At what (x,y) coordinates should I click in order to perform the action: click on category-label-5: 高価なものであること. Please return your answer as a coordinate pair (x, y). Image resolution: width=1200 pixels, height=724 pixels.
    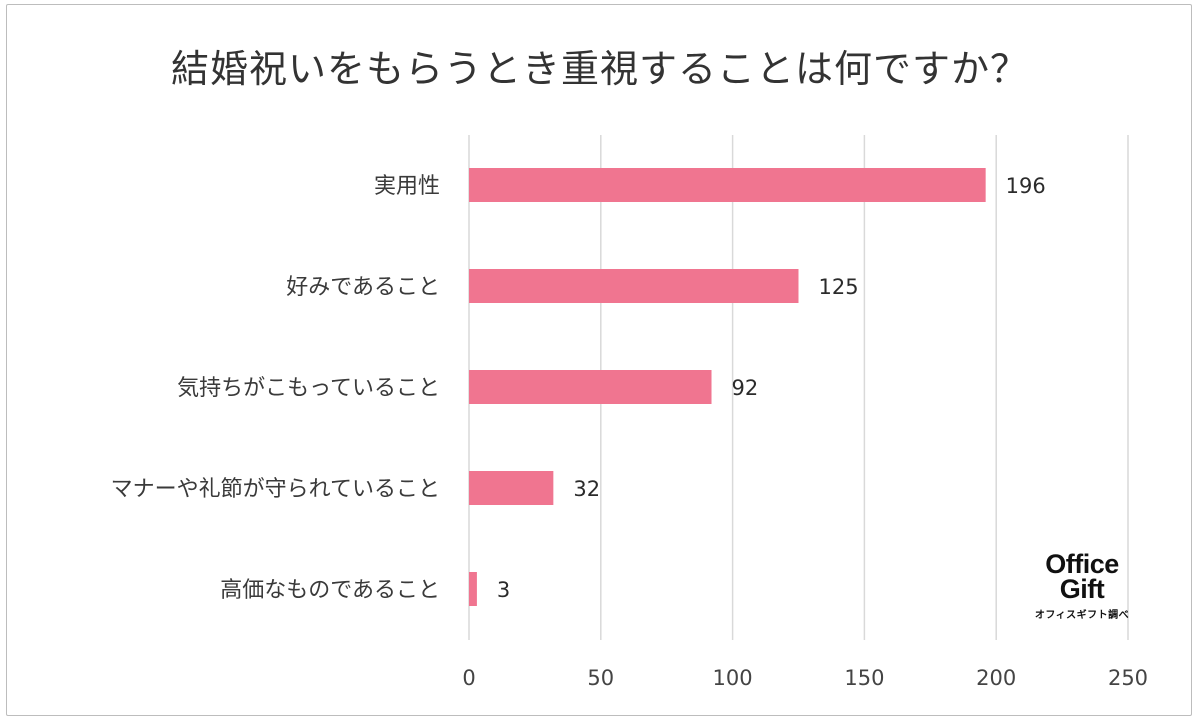
    Looking at the image, I should click on (330, 590).